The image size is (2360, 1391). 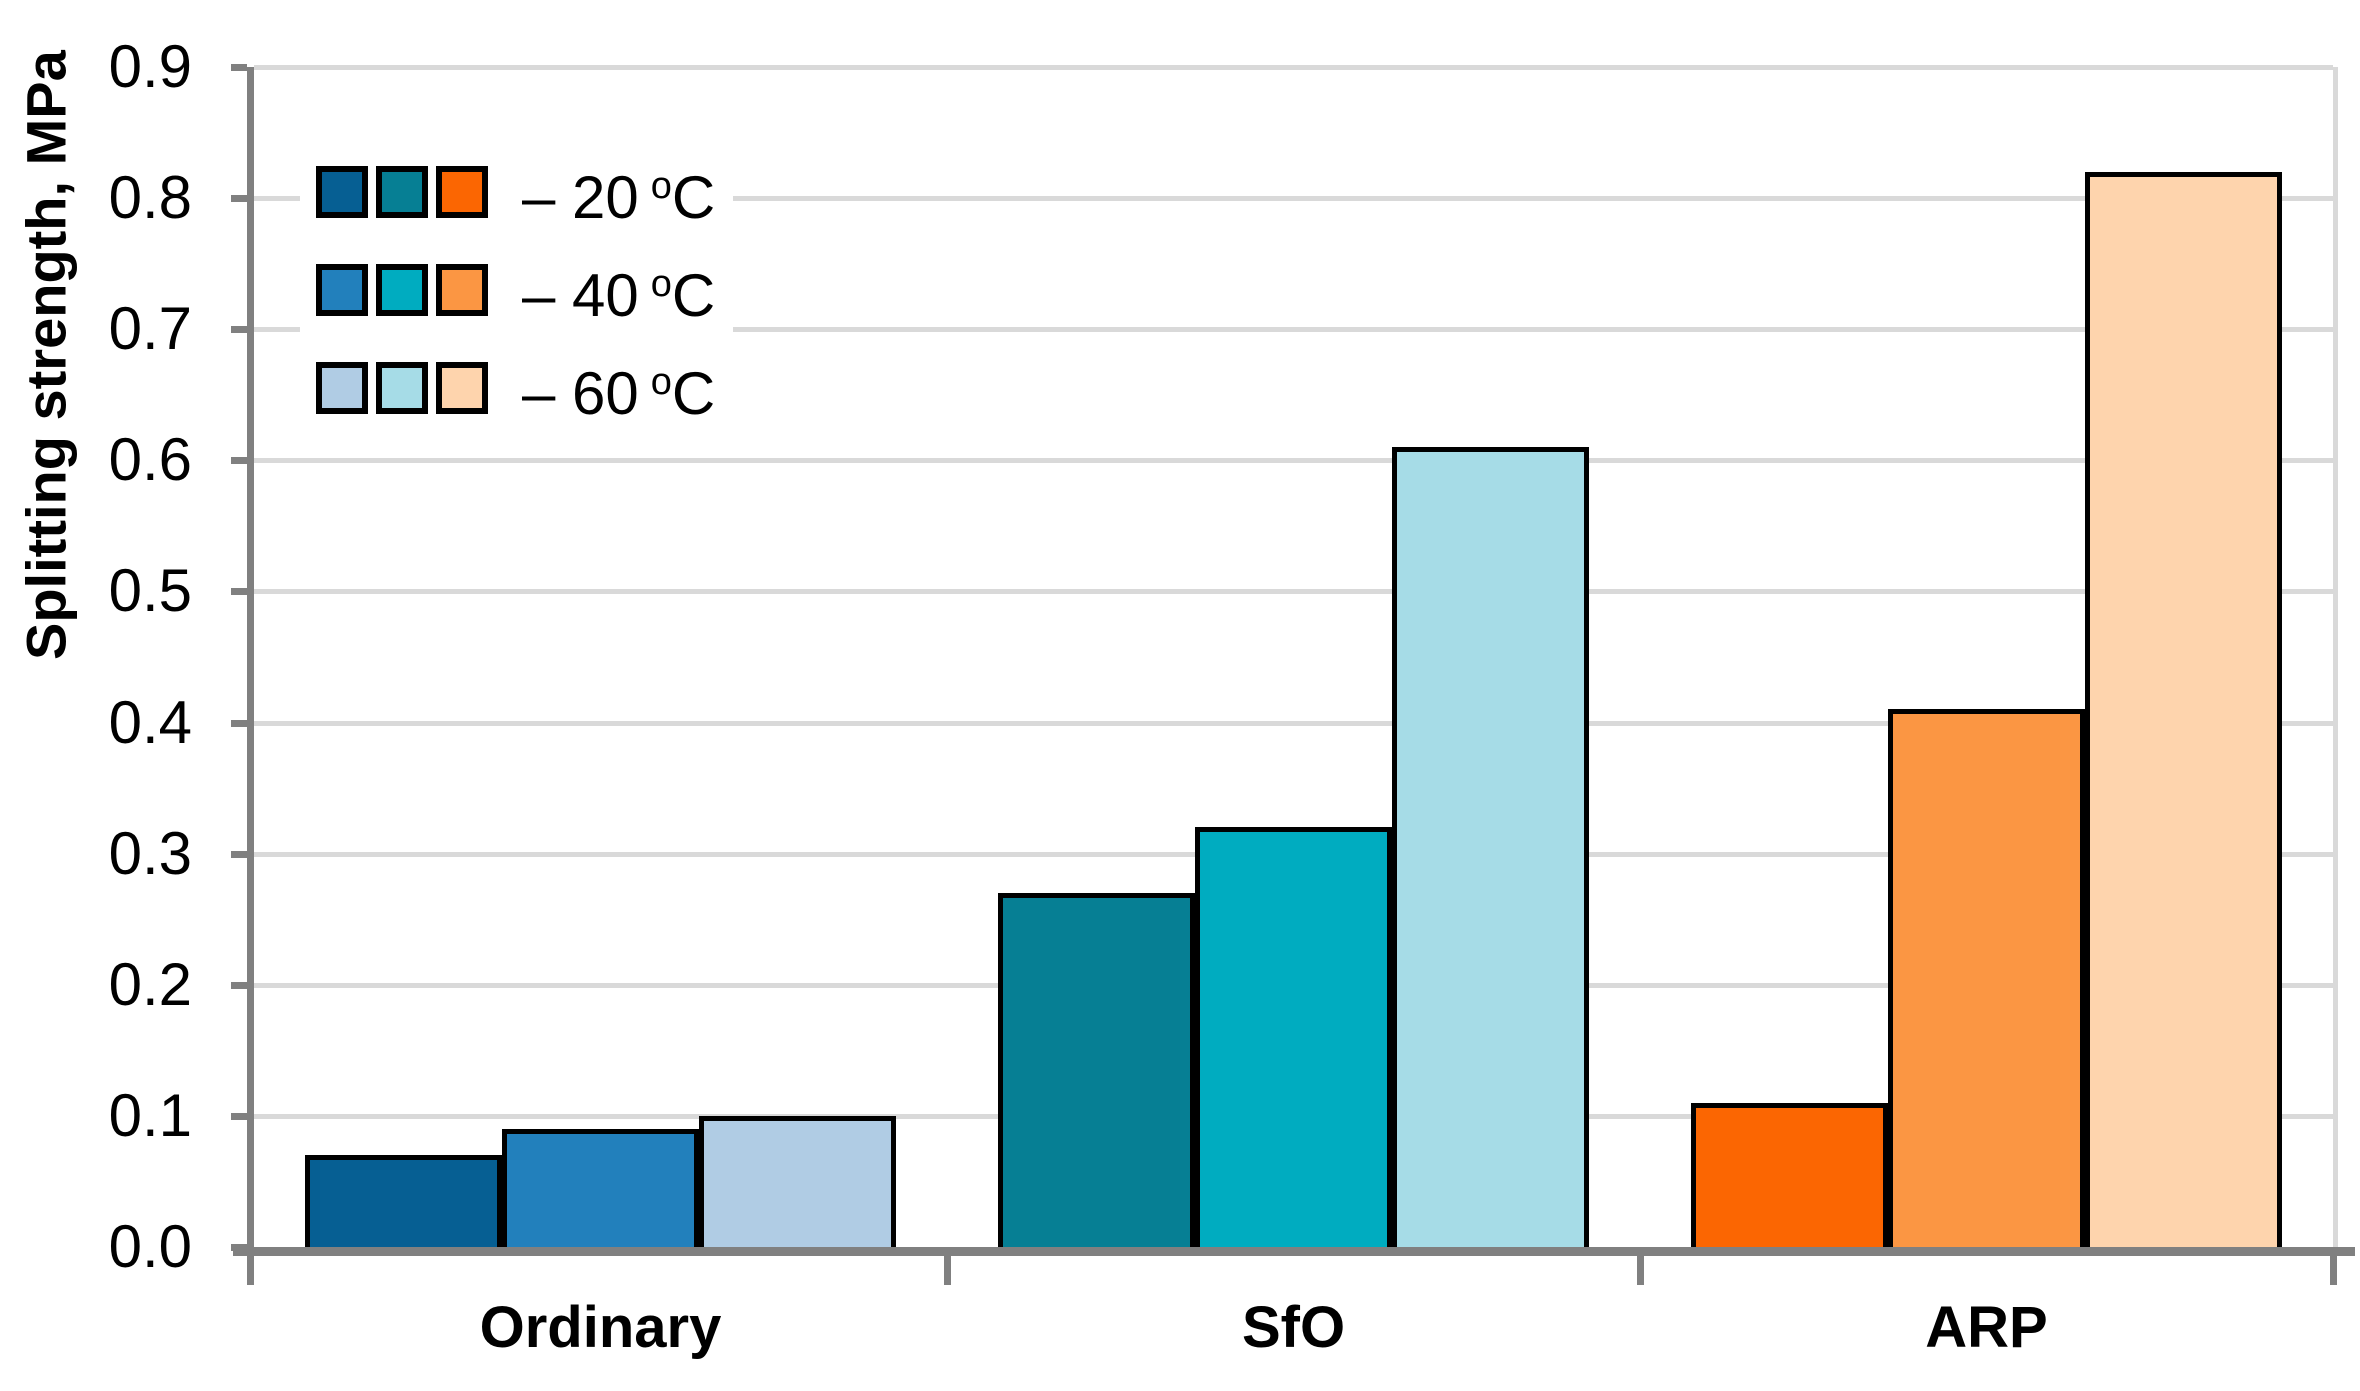 I want to click on gridline-0.8, so click(x=1293, y=198).